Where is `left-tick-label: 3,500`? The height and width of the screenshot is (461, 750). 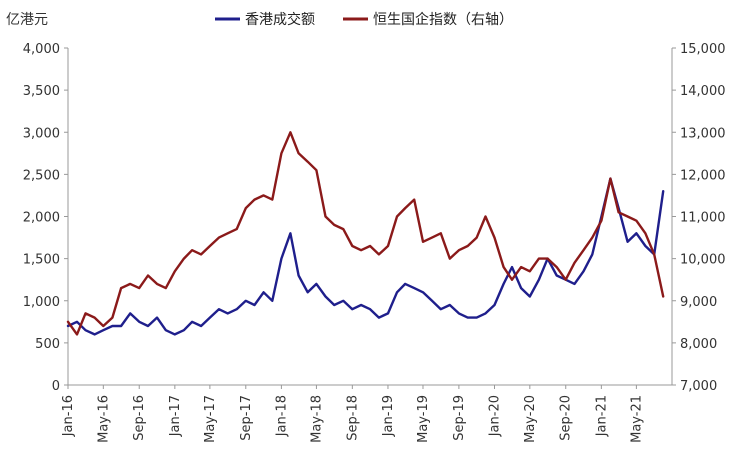
left-tick-label: 3,500 is located at coordinates (41, 91).